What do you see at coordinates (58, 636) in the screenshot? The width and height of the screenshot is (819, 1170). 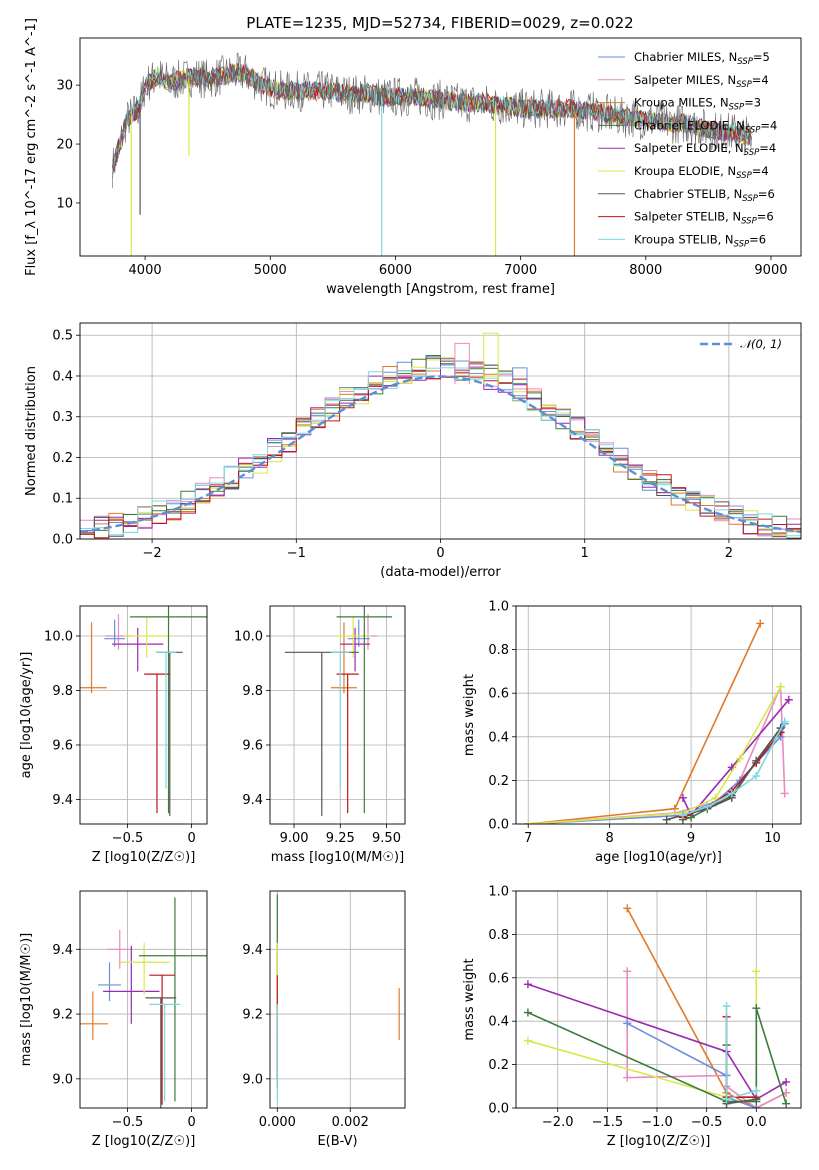 I see `y-tick-label: 10.0` at bounding box center [58, 636].